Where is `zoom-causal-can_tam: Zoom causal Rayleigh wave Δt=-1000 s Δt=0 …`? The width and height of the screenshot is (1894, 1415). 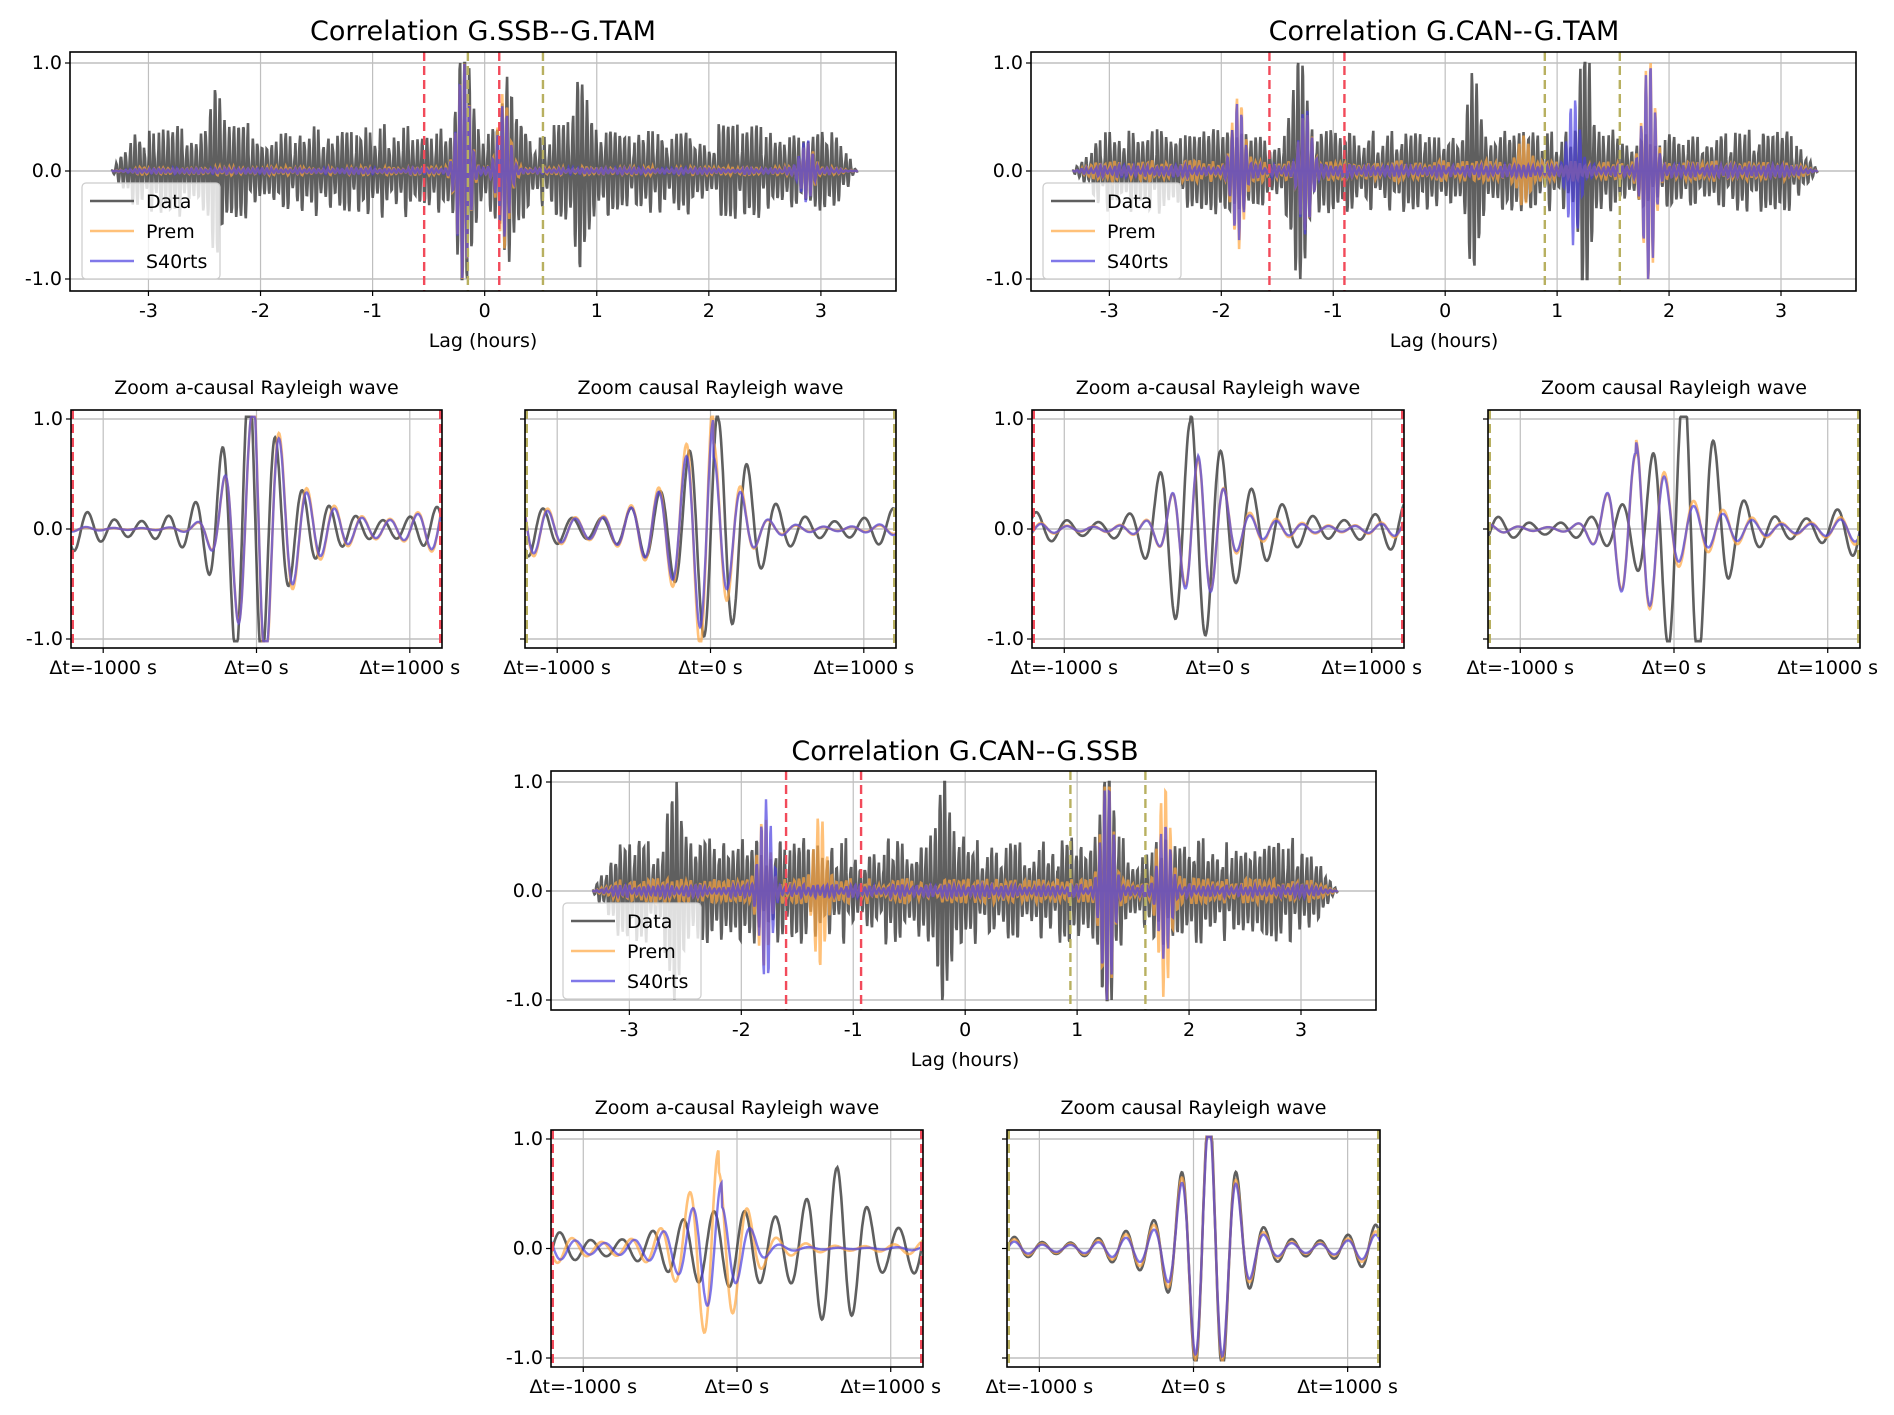
zoom-causal-can_tam: Zoom causal Rayleigh wave Δt=-1000 s Δt=0 … is located at coordinates (1673, 528).